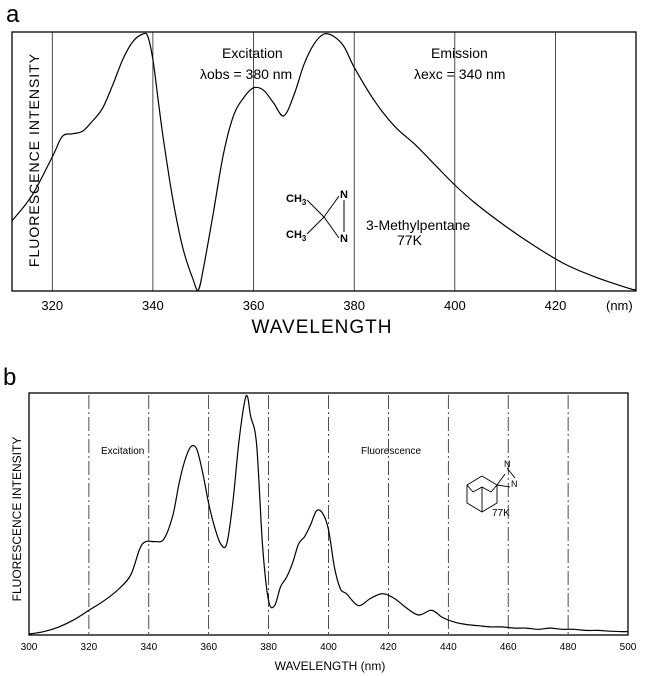 The height and width of the screenshot is (676, 645). What do you see at coordinates (246, 74) in the screenshot?
I see `panel-a-excitation-condition: λobs = 380 nm` at bounding box center [246, 74].